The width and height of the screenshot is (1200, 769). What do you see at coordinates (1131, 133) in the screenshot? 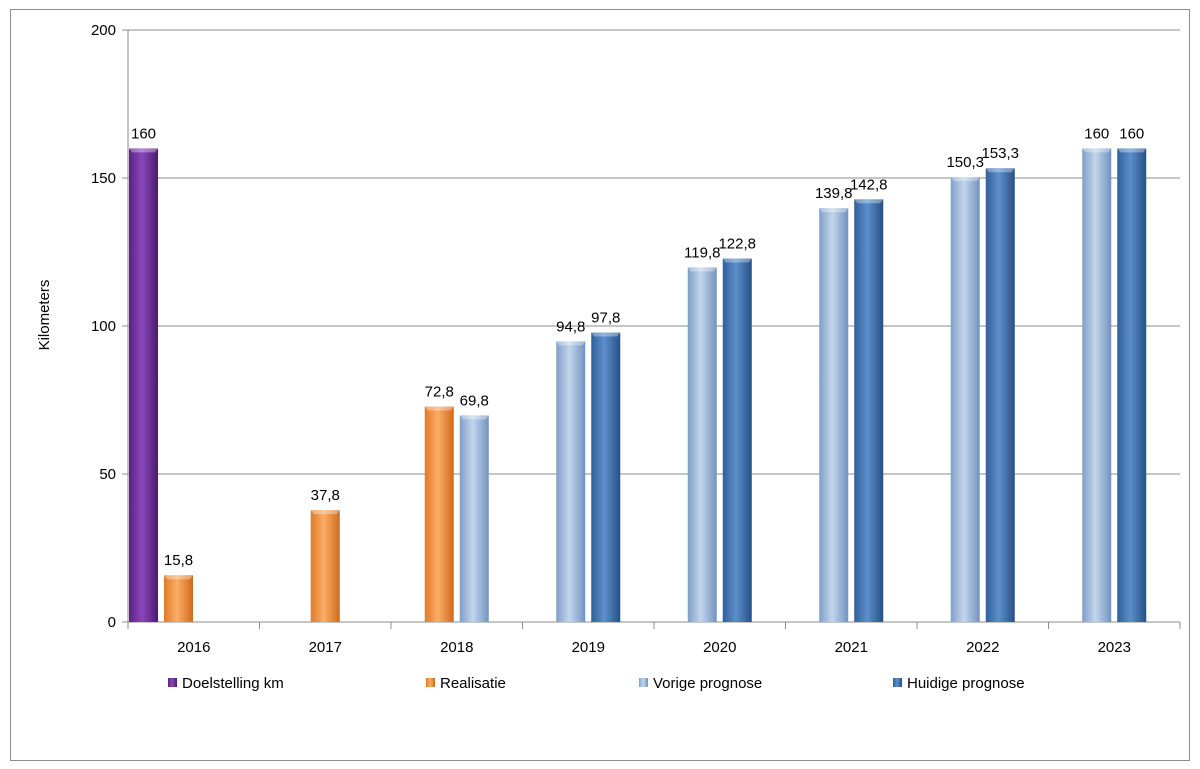
I see `data-label-huidige-prognose-2023: 160` at bounding box center [1131, 133].